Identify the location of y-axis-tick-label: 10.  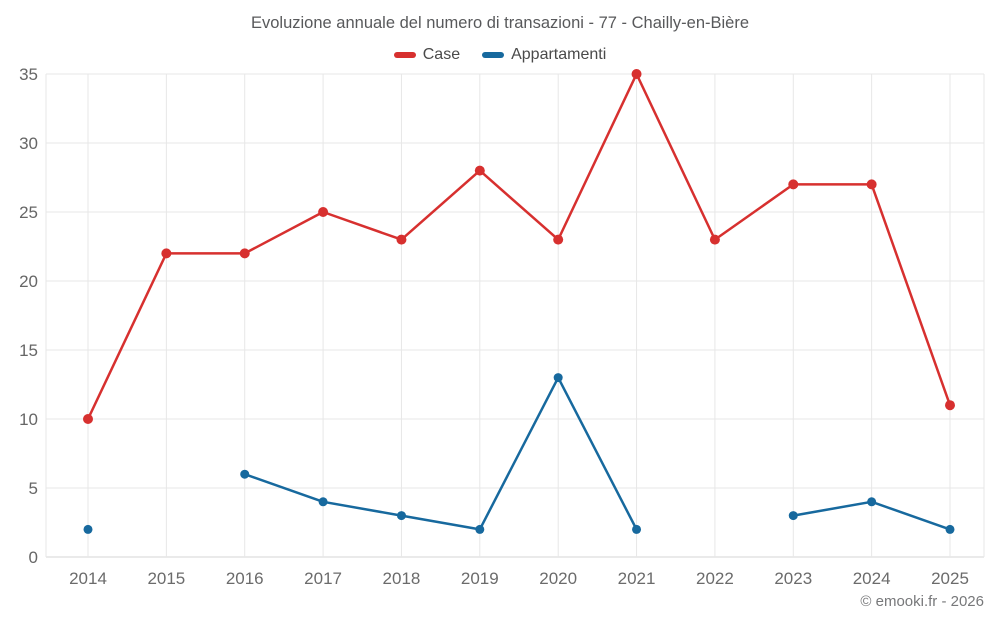
(28, 419).